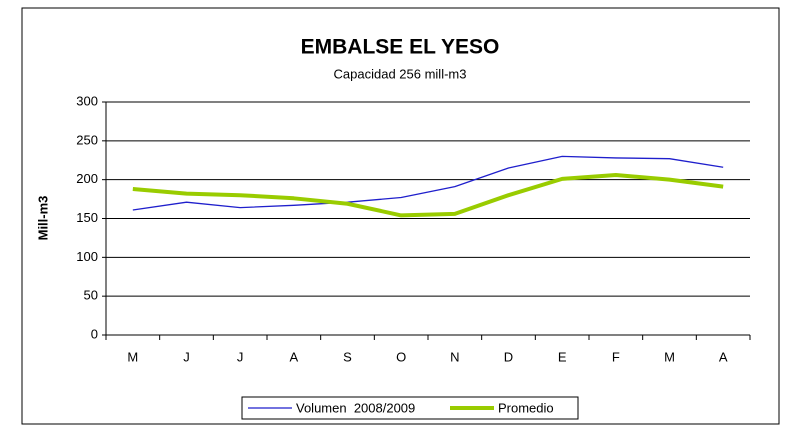 The height and width of the screenshot is (433, 788). Describe the element at coordinates (87, 100) in the screenshot. I see `y-tick-label: 300` at that location.